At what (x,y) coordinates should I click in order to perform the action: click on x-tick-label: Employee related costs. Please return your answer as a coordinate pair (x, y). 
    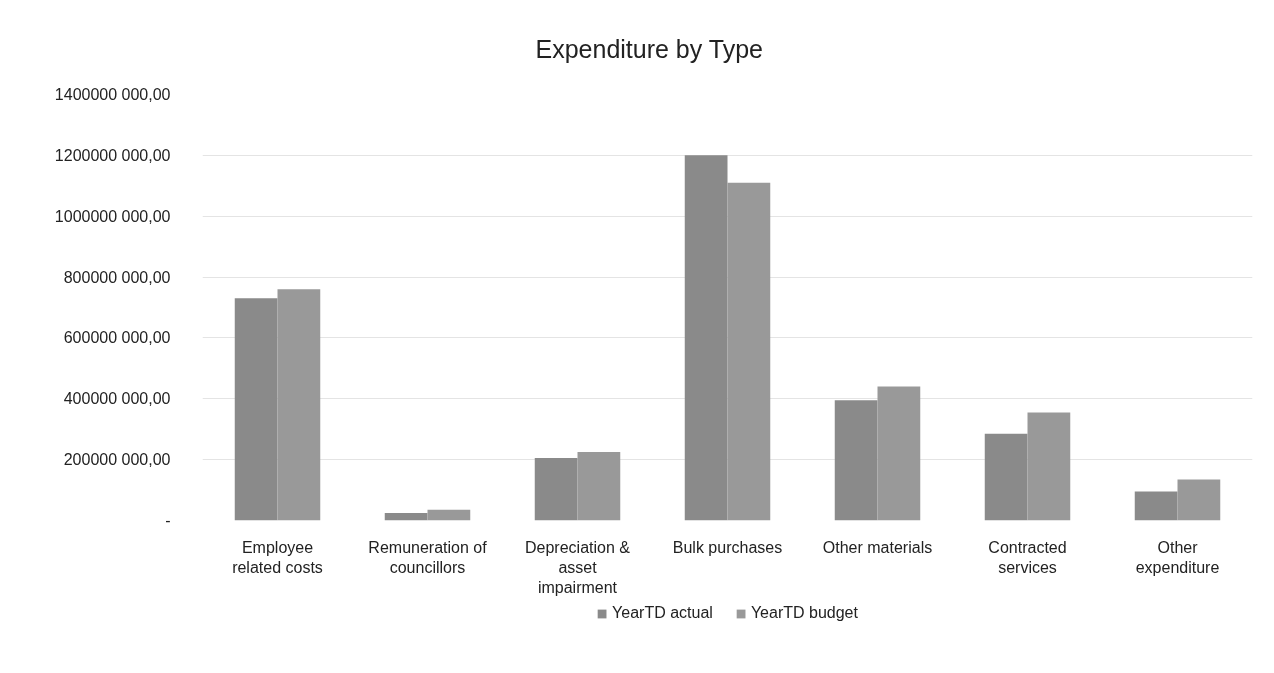
    Looking at the image, I should click on (277, 557).